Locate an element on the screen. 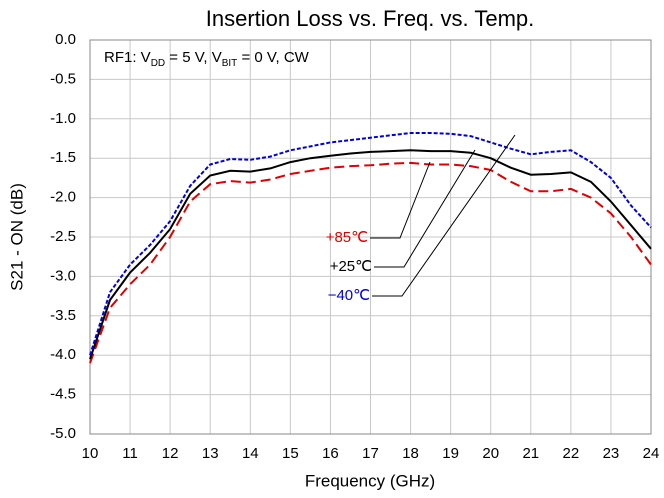  x-tick-label: 15 is located at coordinates (290, 453).